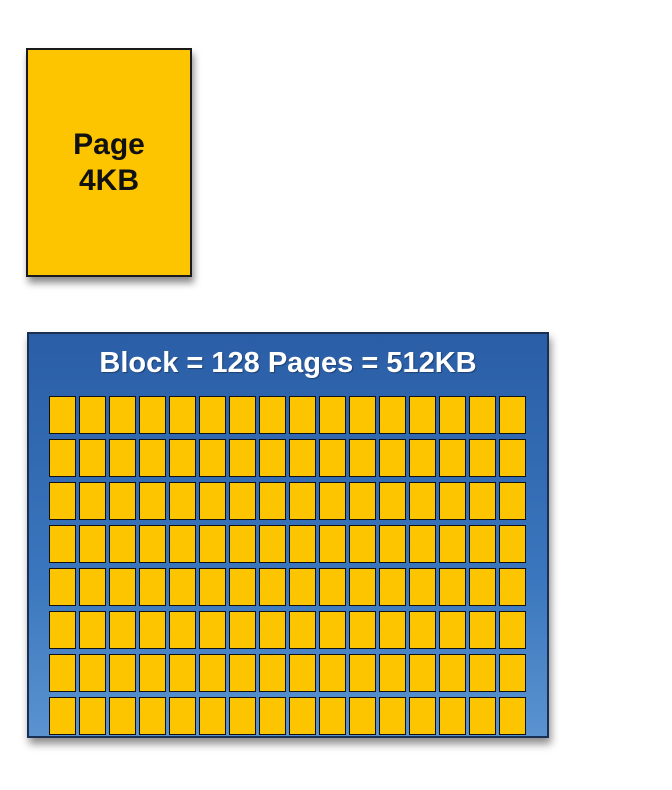 Image resolution: width=672 pixels, height=790 pixels. Describe the element at coordinates (108, 180) in the screenshot. I see `page-size-label: 4KB` at that location.